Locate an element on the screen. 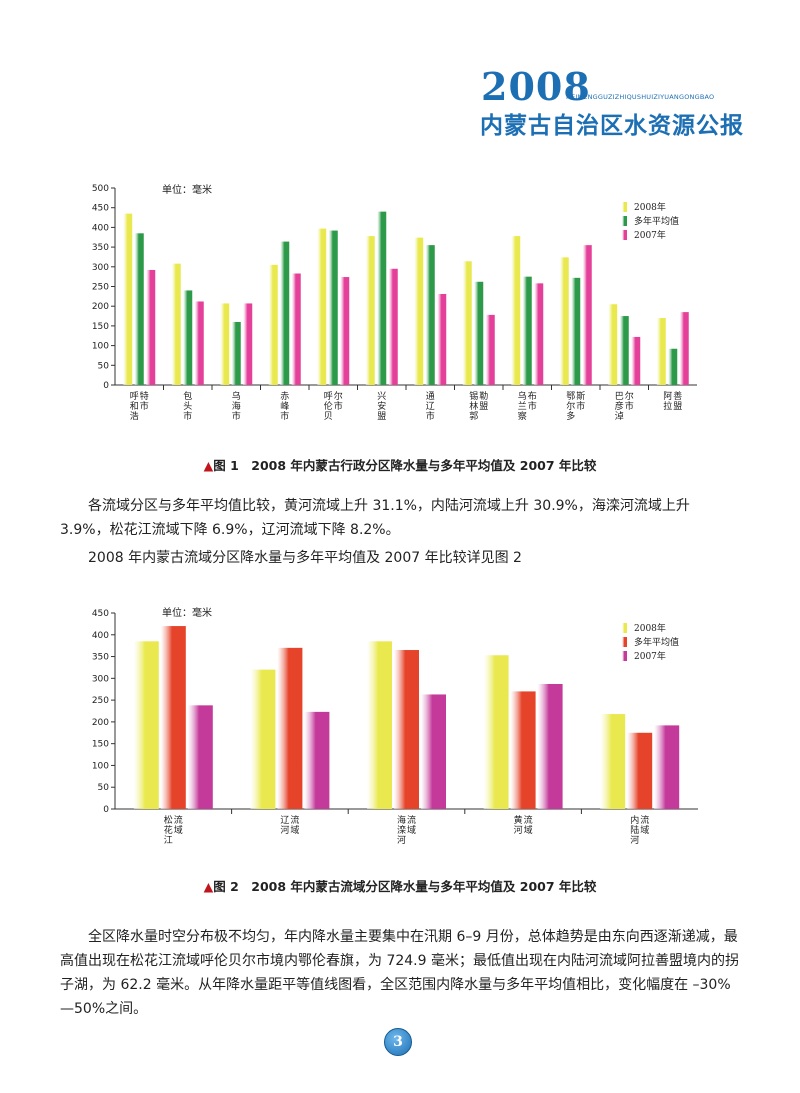 This screenshot has height=1093, width=800. category-label-char: 多 is located at coordinates (570, 416).